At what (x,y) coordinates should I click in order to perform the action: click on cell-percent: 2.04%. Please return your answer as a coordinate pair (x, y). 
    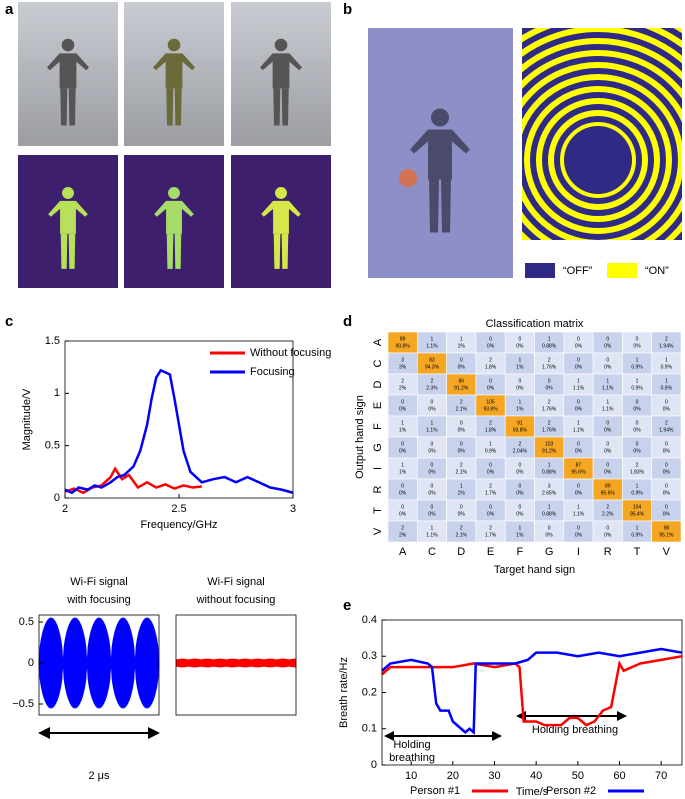
    Looking at the image, I should click on (520, 451).